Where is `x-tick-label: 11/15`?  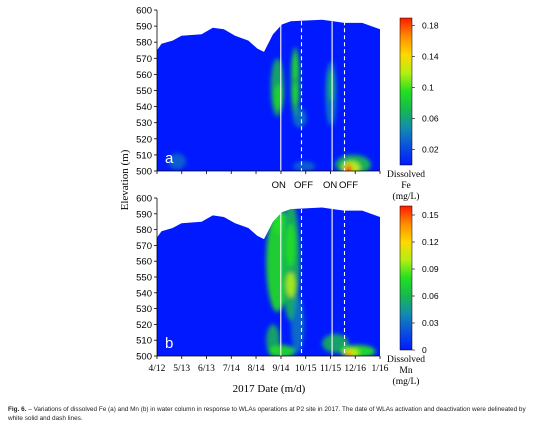 x-tick-label: 11/15 is located at coordinates (331, 369).